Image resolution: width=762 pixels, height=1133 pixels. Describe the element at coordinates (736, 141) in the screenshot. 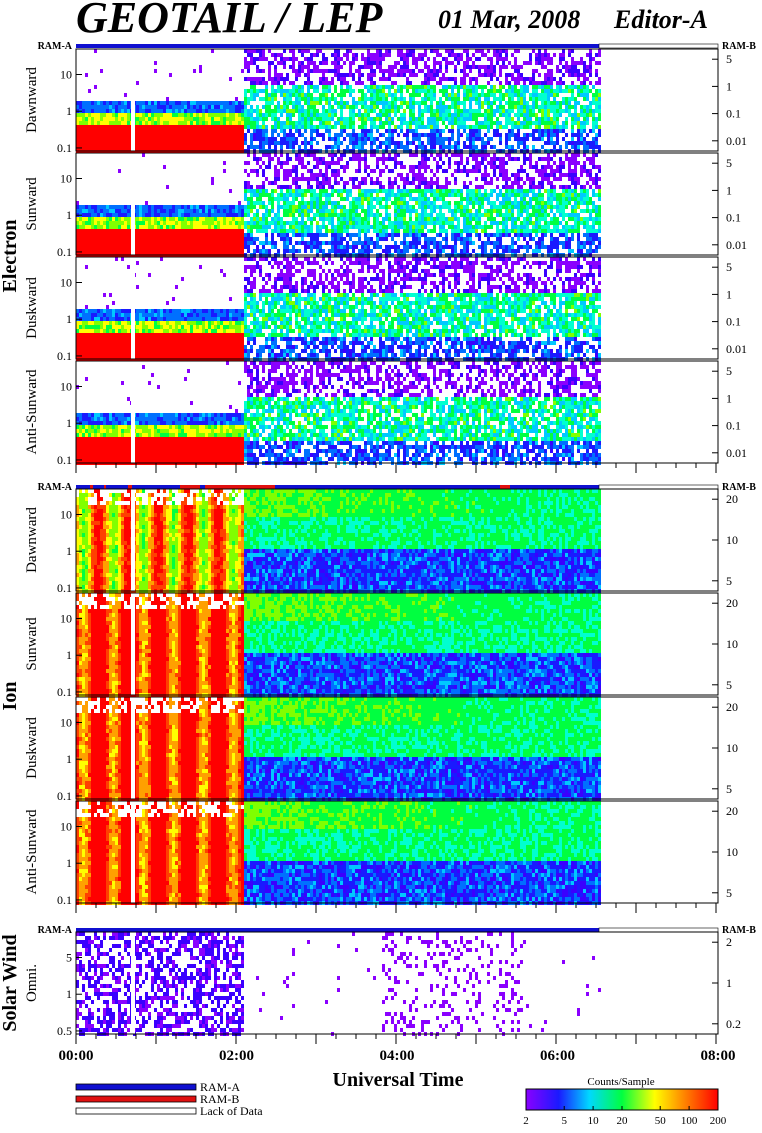

I see `right-tick-label: 0.01` at that location.